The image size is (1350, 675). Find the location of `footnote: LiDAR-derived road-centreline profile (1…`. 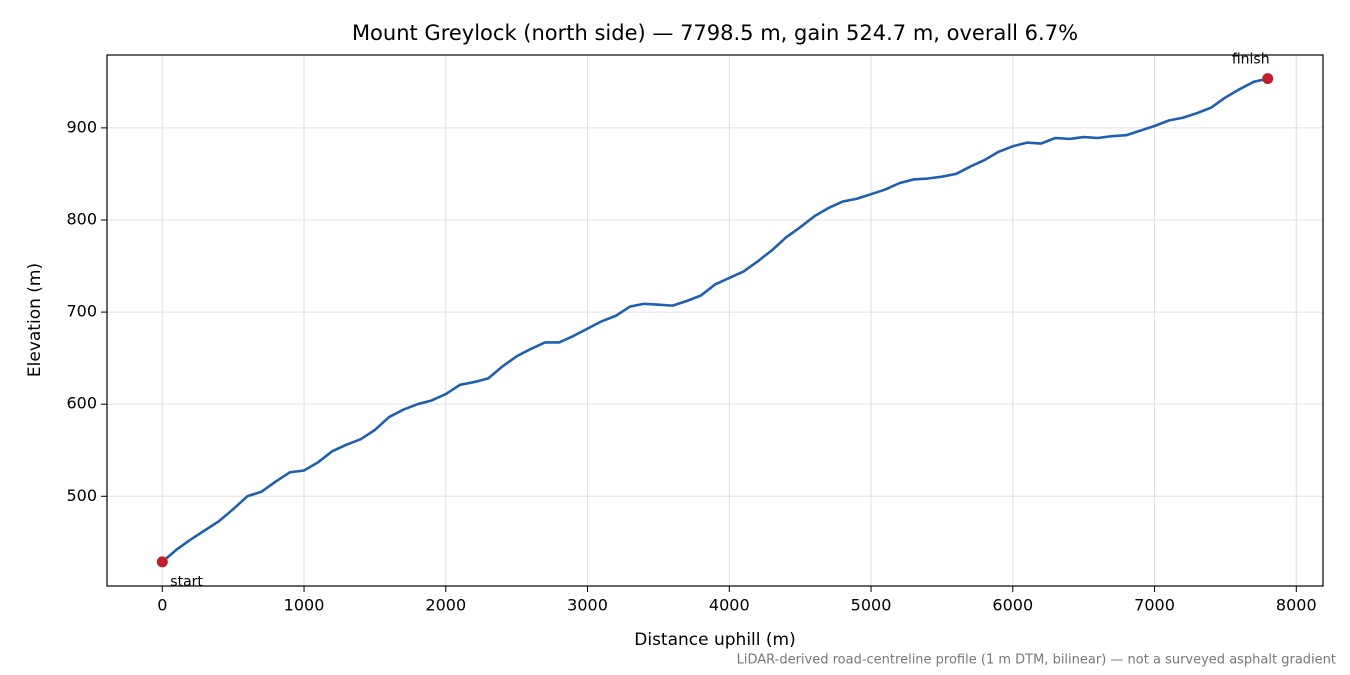

footnote: LiDAR-derived road-centreline profile (1… is located at coordinates (1036, 660).